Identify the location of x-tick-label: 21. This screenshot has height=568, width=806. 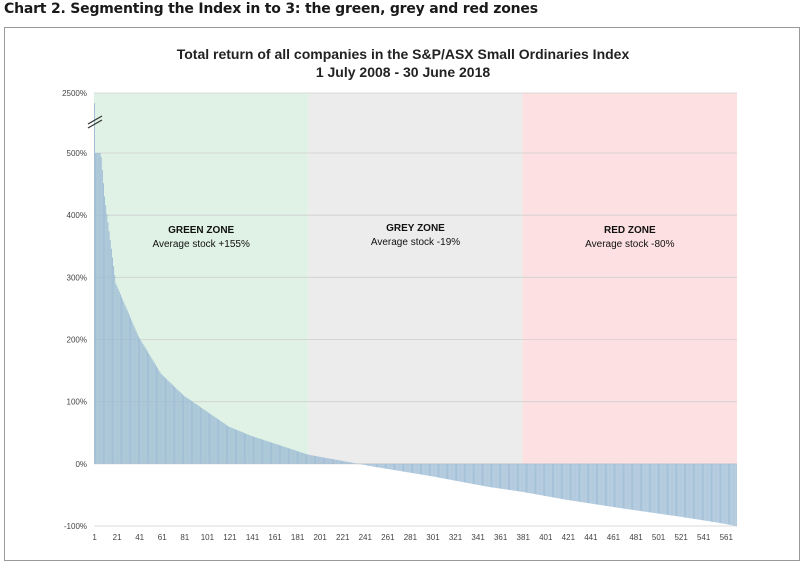
(117, 537).